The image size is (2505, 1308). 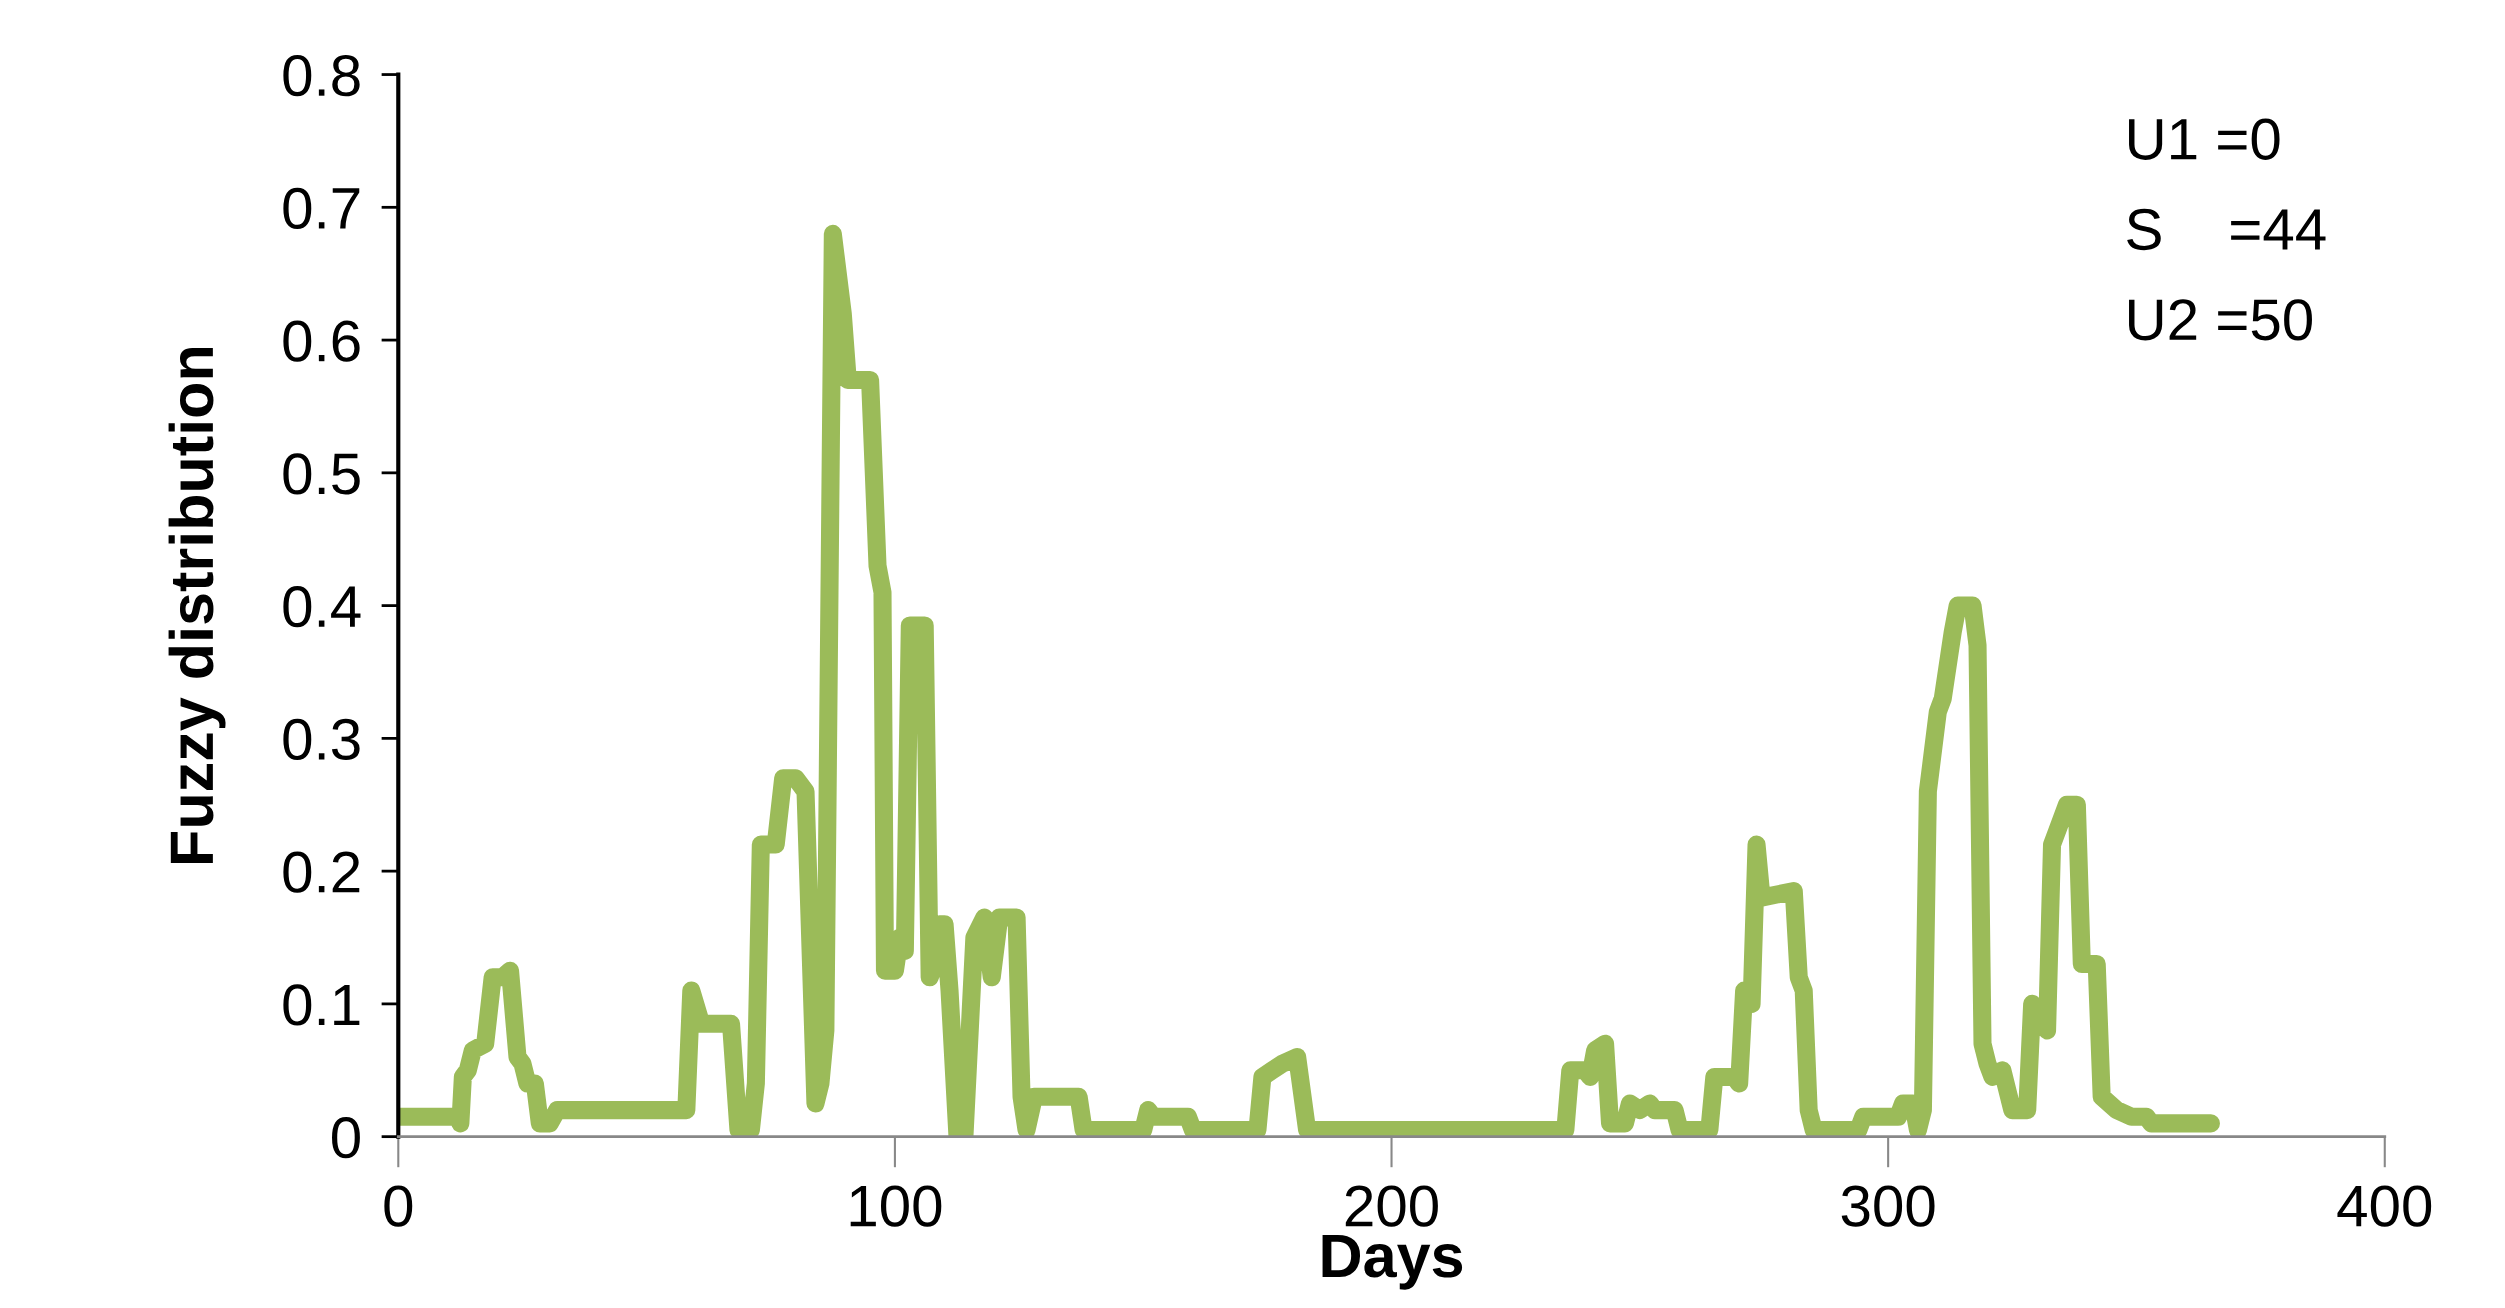 I want to click on y-tick-label: 0.8, so click(x=321, y=75).